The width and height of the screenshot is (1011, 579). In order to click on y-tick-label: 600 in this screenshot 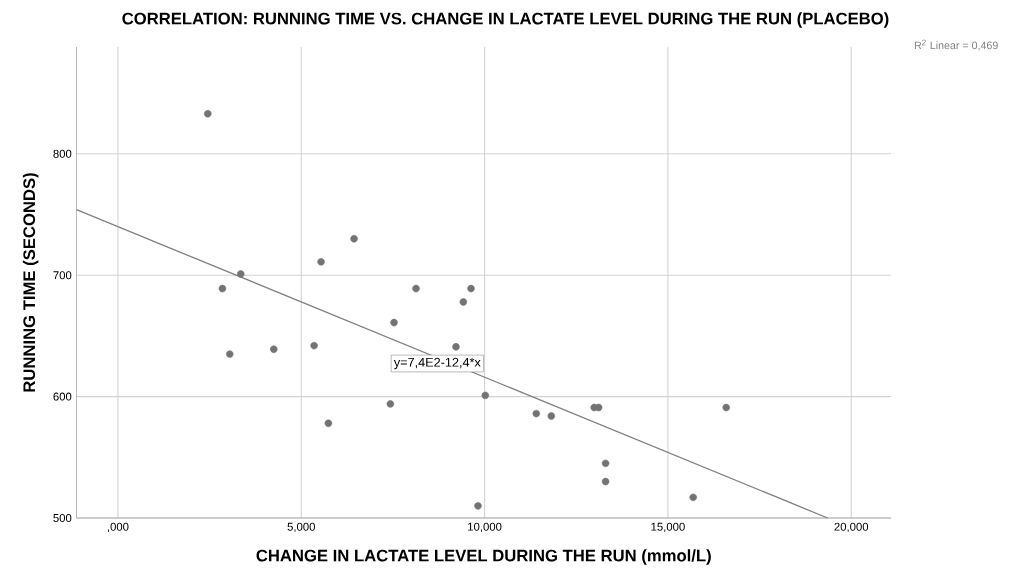, I will do `click(62, 396)`.